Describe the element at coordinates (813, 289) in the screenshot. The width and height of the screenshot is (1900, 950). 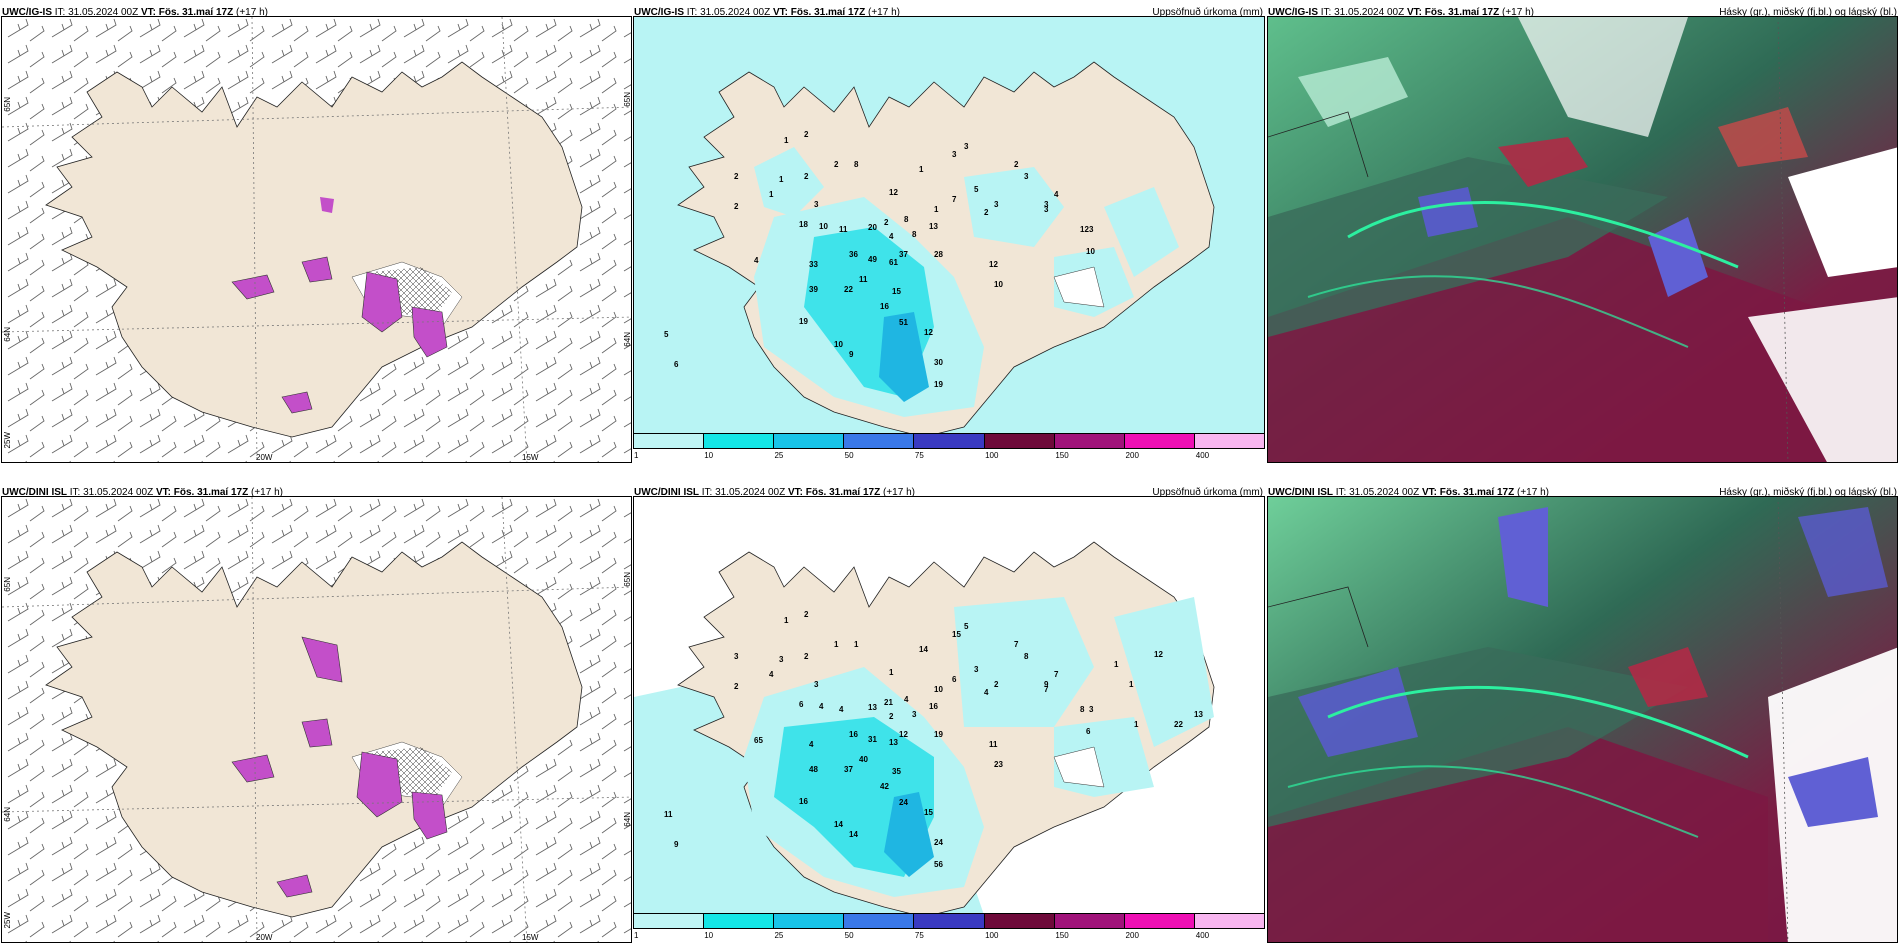
I see `precip-value-label: 39` at that location.